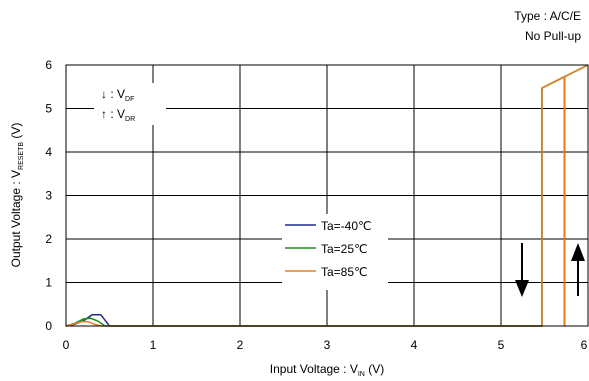  What do you see at coordinates (522, 270) in the screenshot?
I see `down-arrow-marker` at bounding box center [522, 270].